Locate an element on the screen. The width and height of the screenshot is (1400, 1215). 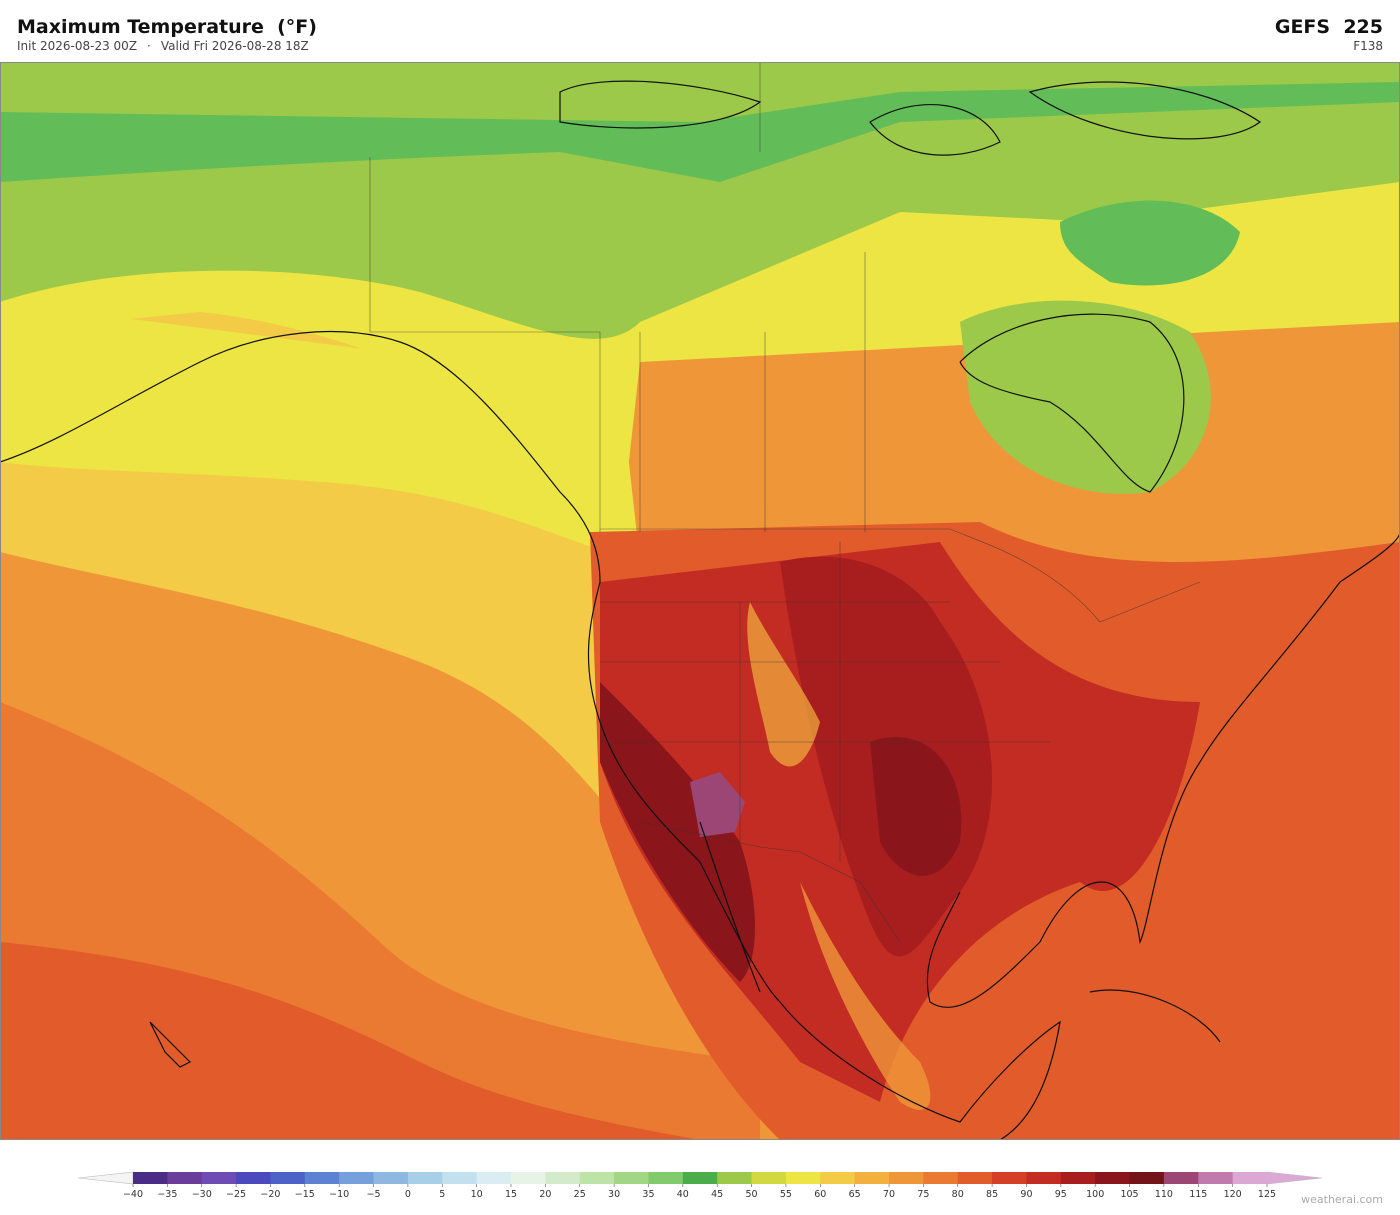
colorbar-label: 125 is located at coordinates (1267, 1194).